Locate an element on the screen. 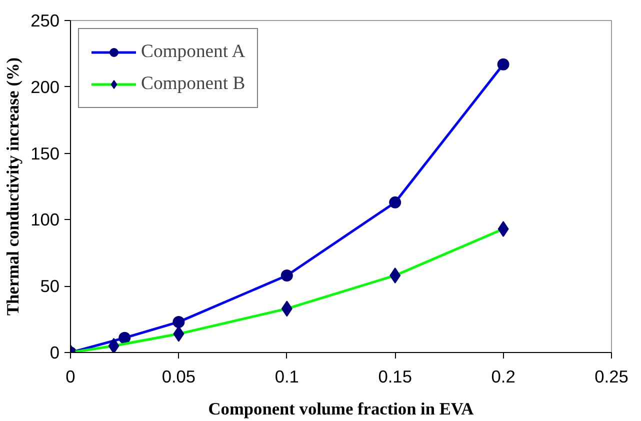 The image size is (641, 421). y-tick-label: 50 is located at coordinates (50, 286).